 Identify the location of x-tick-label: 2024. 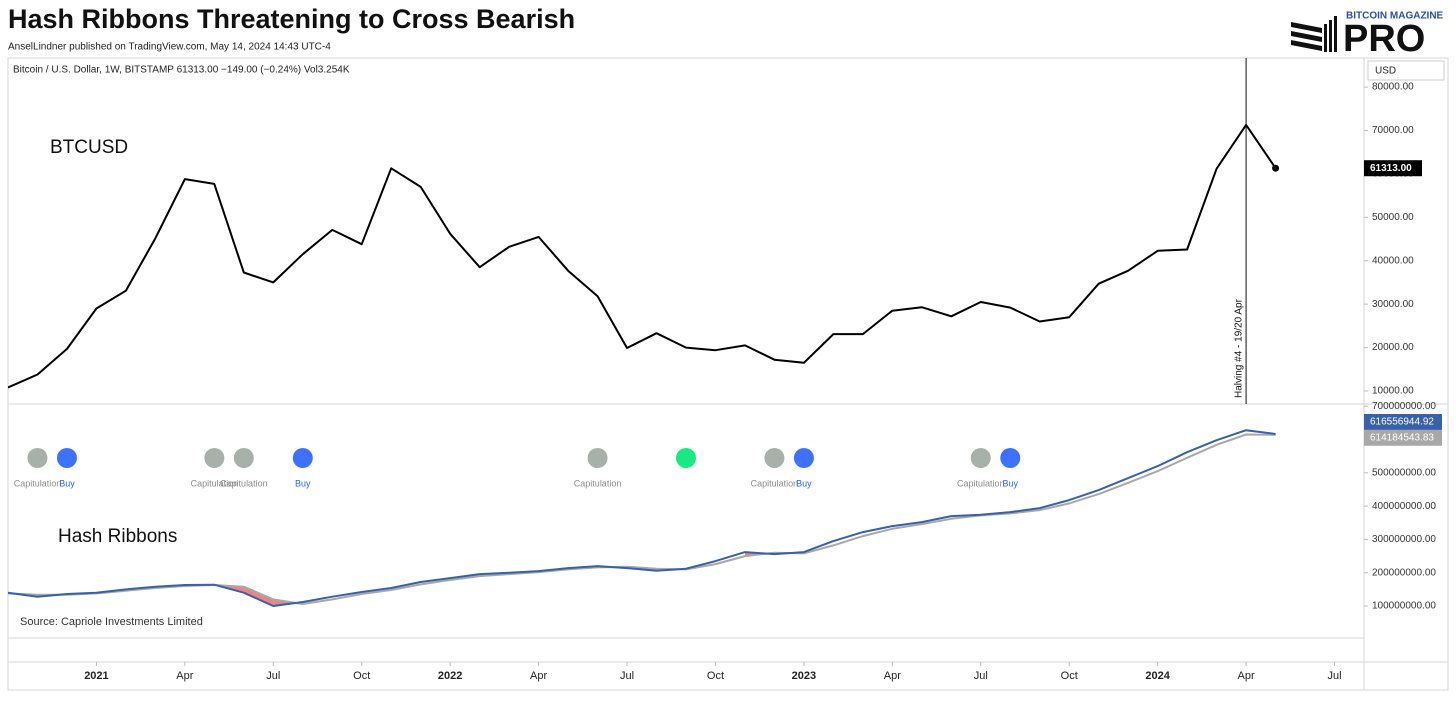
(1157, 676).